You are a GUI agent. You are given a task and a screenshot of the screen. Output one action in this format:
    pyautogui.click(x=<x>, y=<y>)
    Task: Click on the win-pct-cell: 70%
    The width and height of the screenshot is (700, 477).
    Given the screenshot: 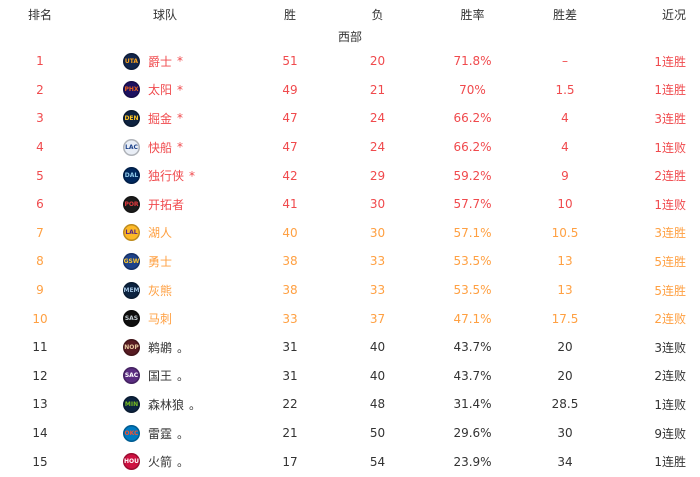 What is the action you would take?
    pyautogui.click(x=472, y=89)
    